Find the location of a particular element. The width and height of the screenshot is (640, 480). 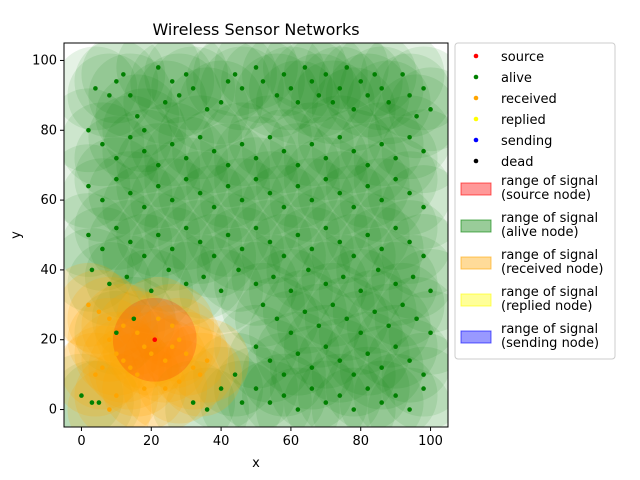

x-tick-label-0: 0 is located at coordinates (81, 441).